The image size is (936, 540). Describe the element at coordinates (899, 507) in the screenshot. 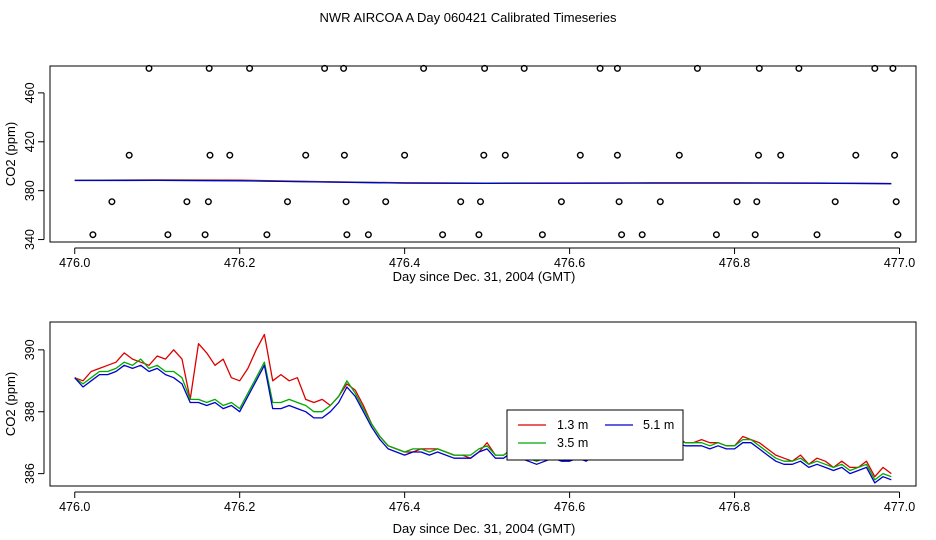

I see `bottom-x-tick-label: 477.0` at that location.